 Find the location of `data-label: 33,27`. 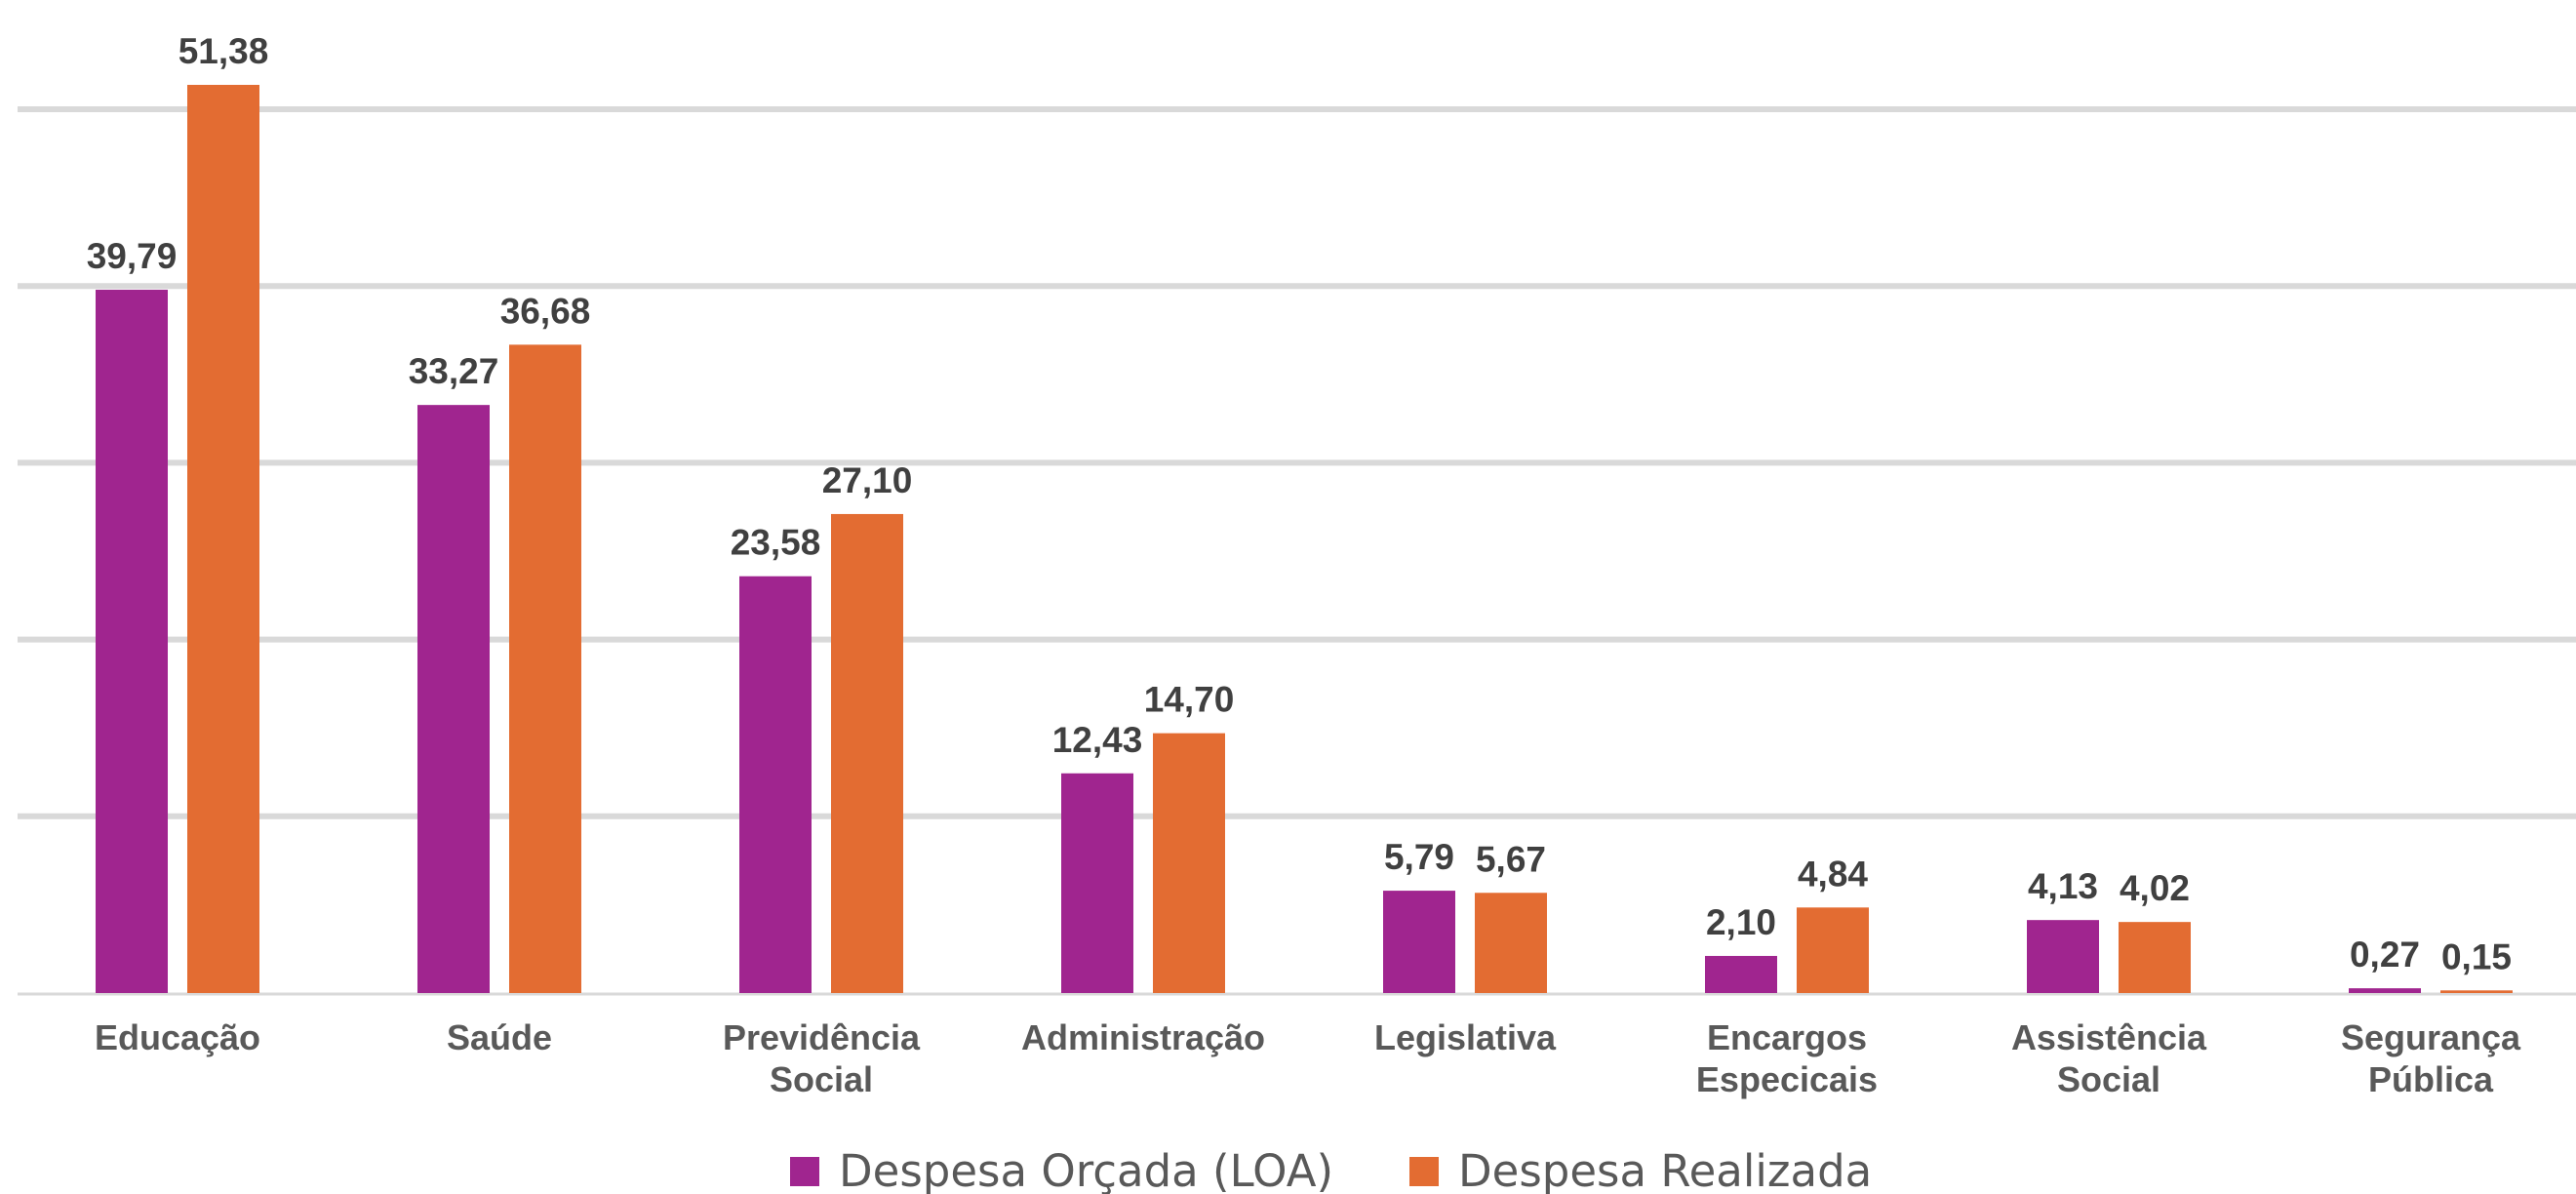

data-label: 33,27 is located at coordinates (454, 371).